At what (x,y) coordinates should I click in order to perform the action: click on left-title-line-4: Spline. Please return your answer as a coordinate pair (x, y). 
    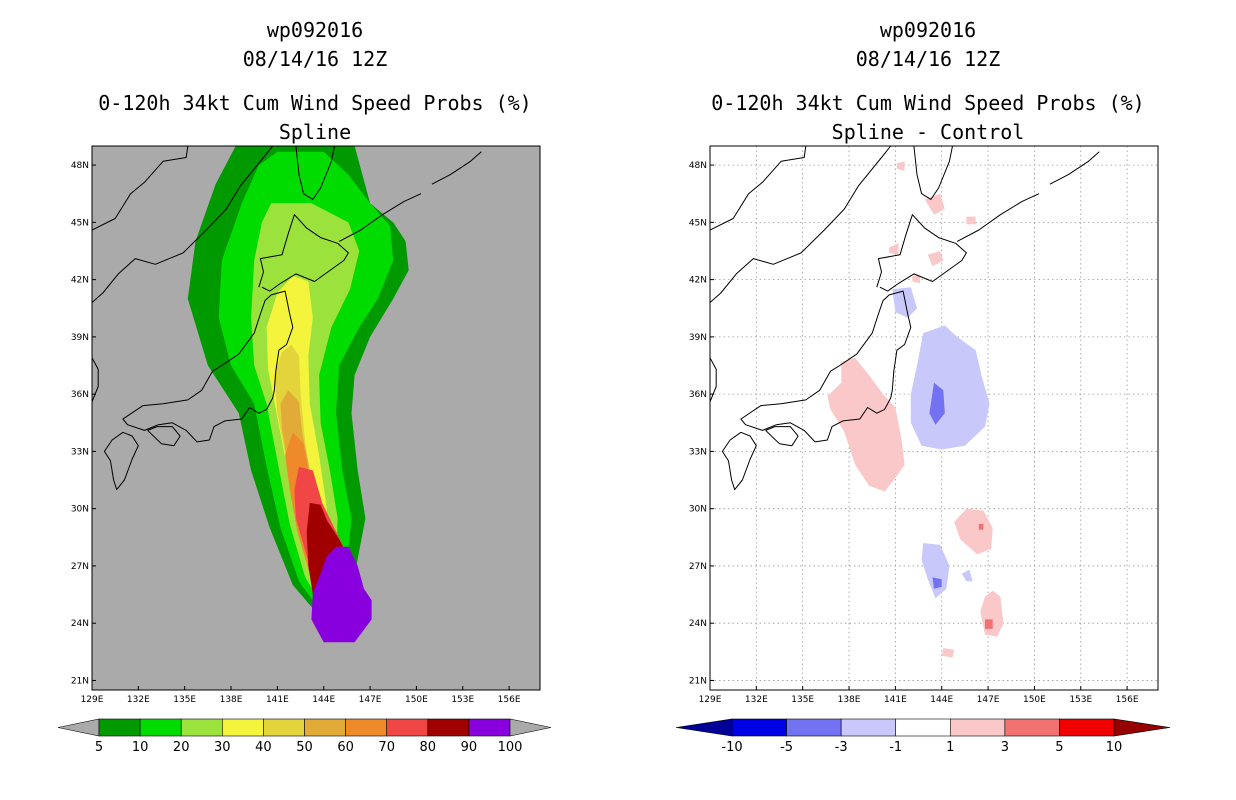
    Looking at the image, I should click on (315, 132).